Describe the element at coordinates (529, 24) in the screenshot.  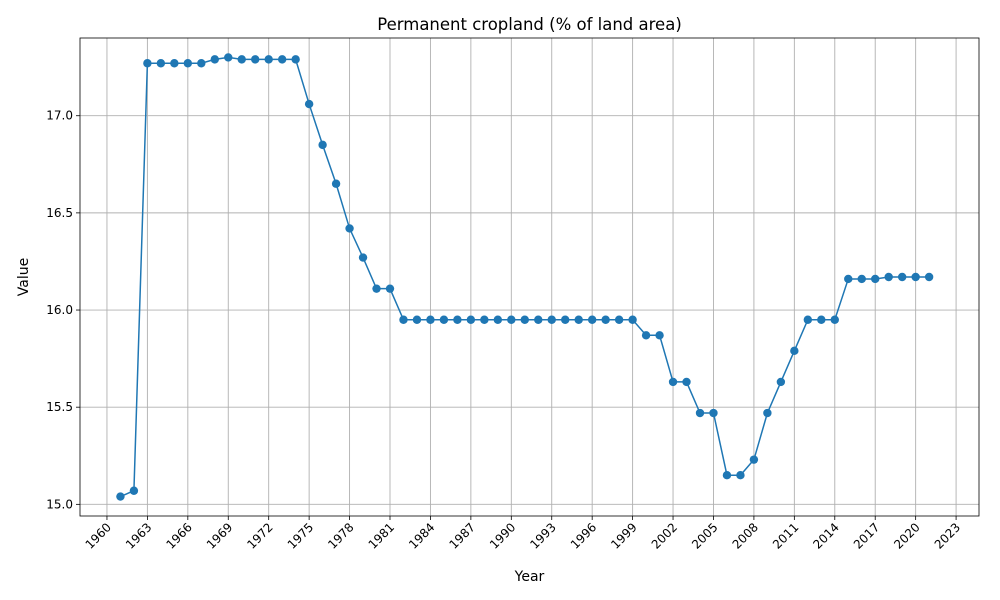
I see `chart-title: Permanent cropland (% of land area)` at that location.